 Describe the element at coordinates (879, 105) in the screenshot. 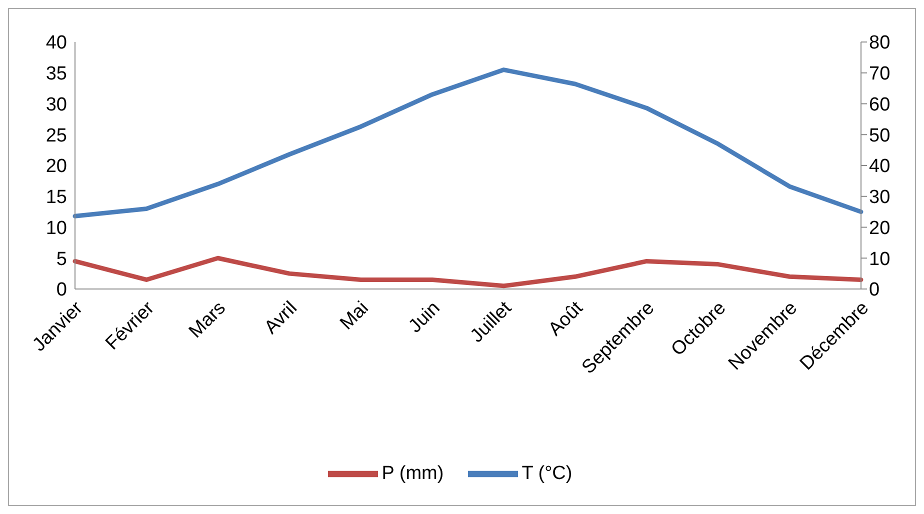

I see `y2-tick-label: 60` at that location.